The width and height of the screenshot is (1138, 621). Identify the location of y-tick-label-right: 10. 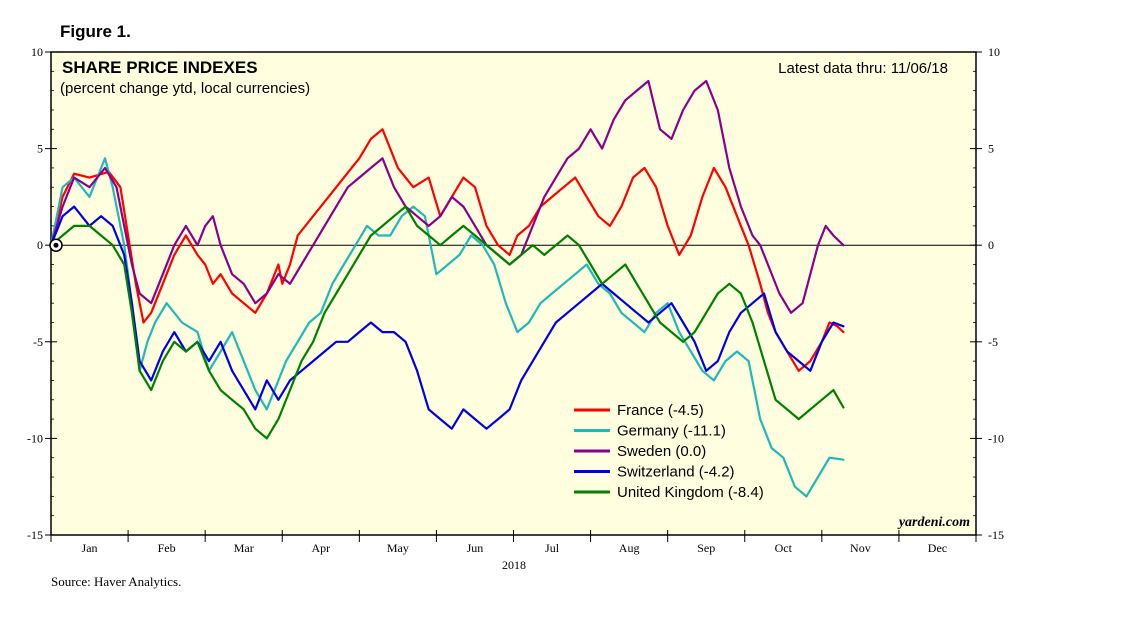
(994, 52).